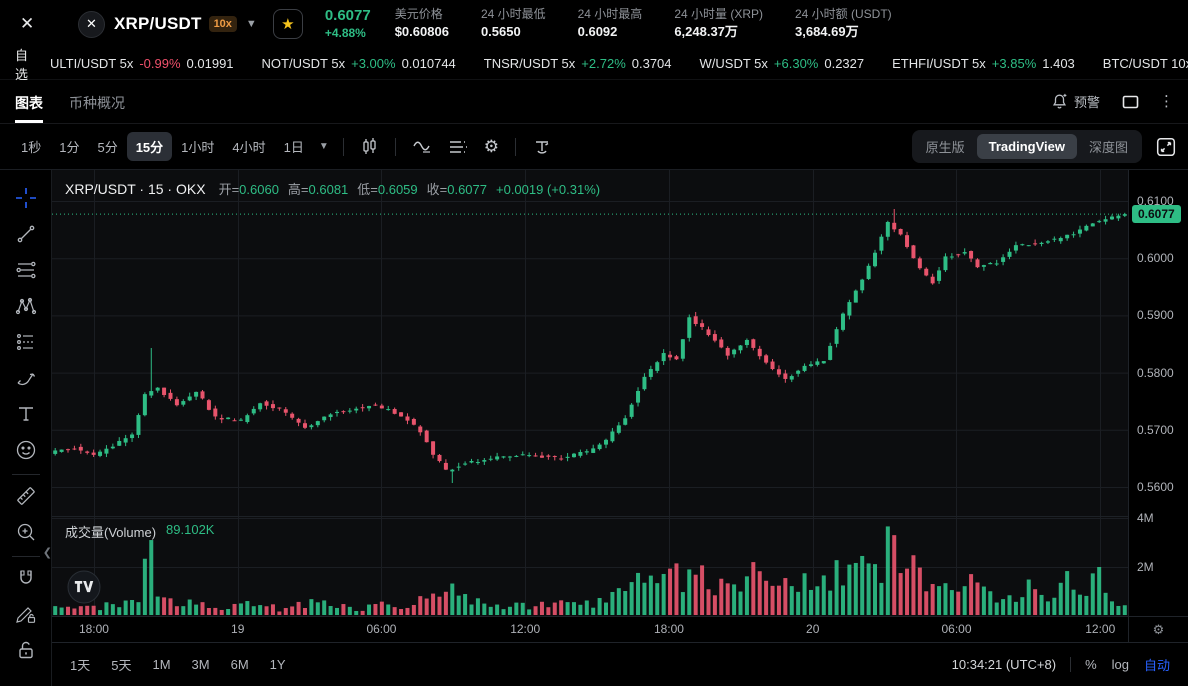 The height and width of the screenshot is (686, 1188). What do you see at coordinates (29, 102) in the screenshot?
I see `tab-chart: 图表` at bounding box center [29, 102].